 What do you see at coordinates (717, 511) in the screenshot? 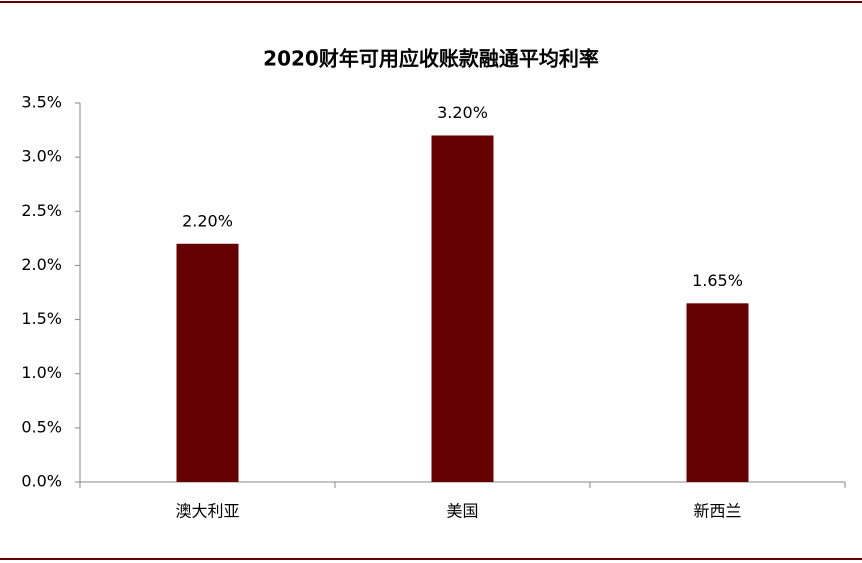
I see `x-tick-label: 新西兰` at bounding box center [717, 511].